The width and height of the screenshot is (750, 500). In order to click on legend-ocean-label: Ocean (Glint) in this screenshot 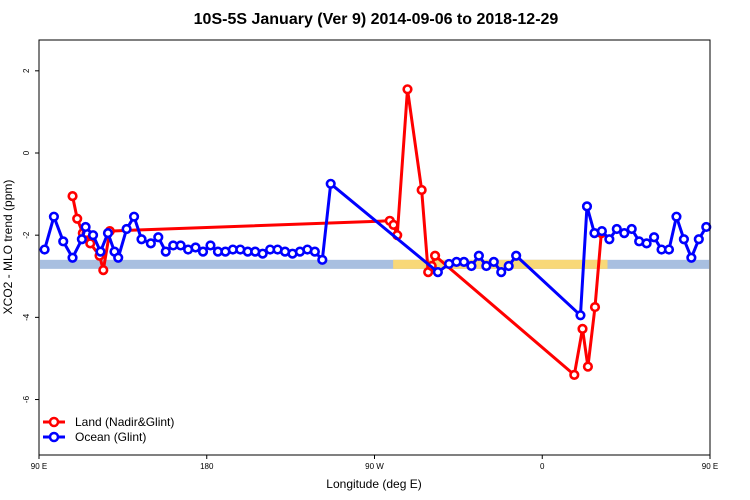, I will do `click(110, 437)`.